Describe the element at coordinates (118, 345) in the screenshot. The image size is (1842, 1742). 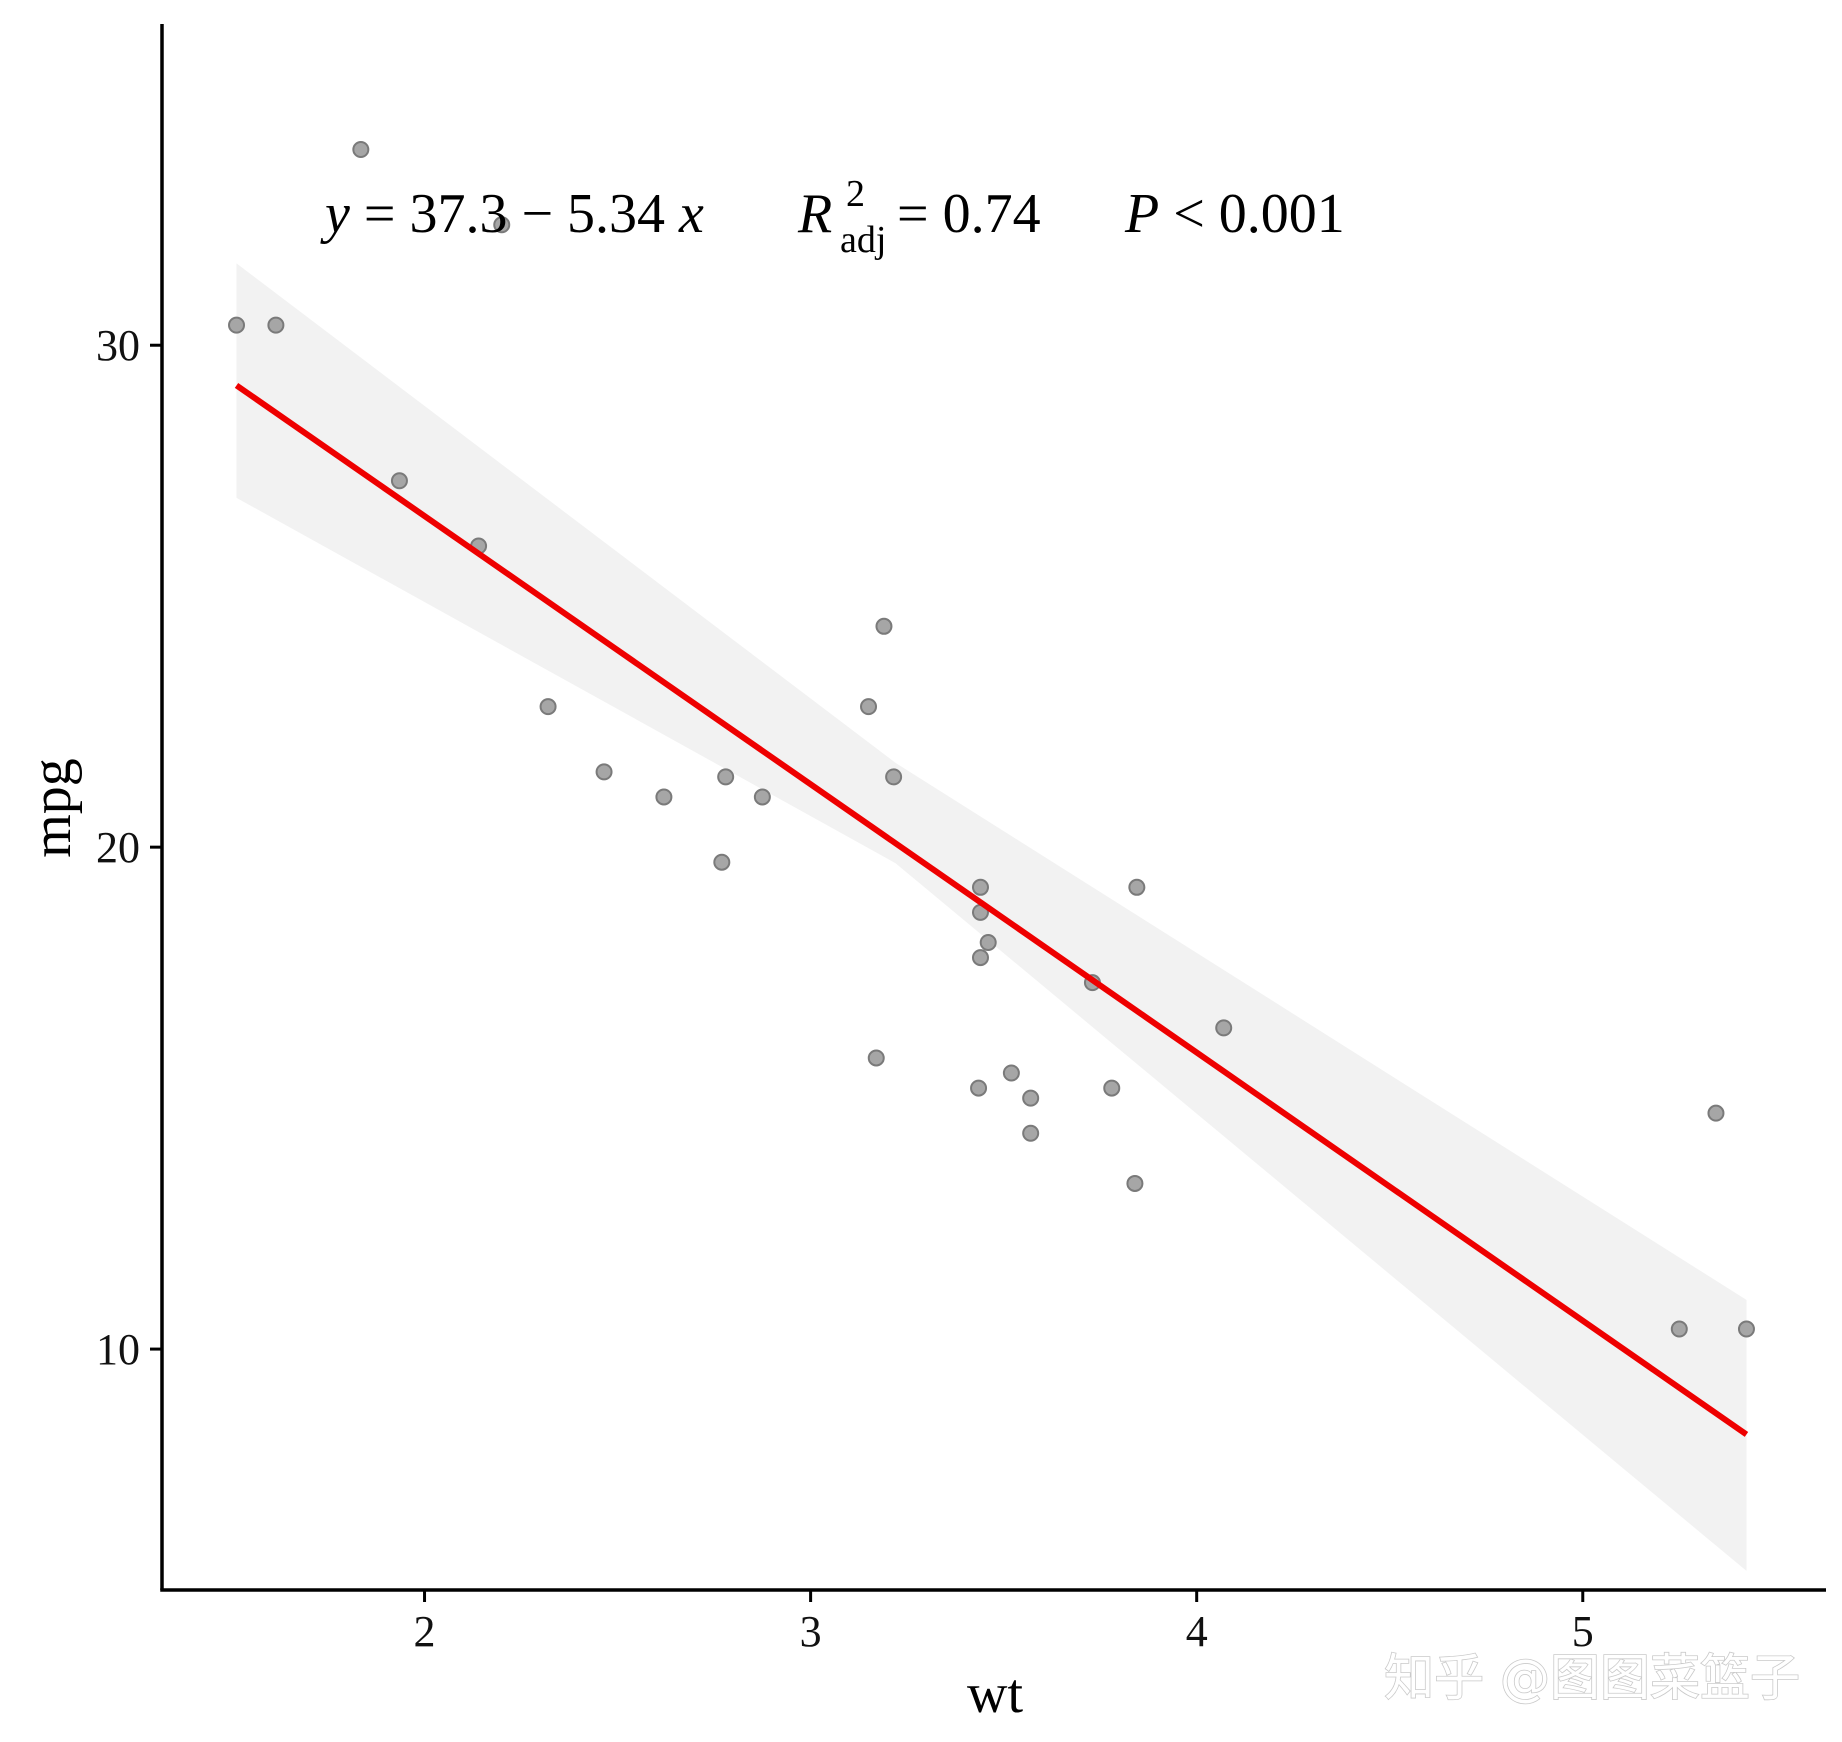
I see `y-tick-label: 30` at that location.